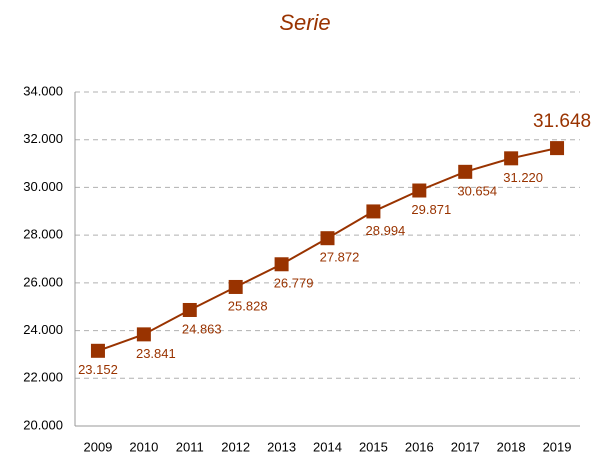 The width and height of the screenshot is (600, 459). Describe the element at coordinates (477, 190) in the screenshot. I see `data-label: 30.654` at that location.